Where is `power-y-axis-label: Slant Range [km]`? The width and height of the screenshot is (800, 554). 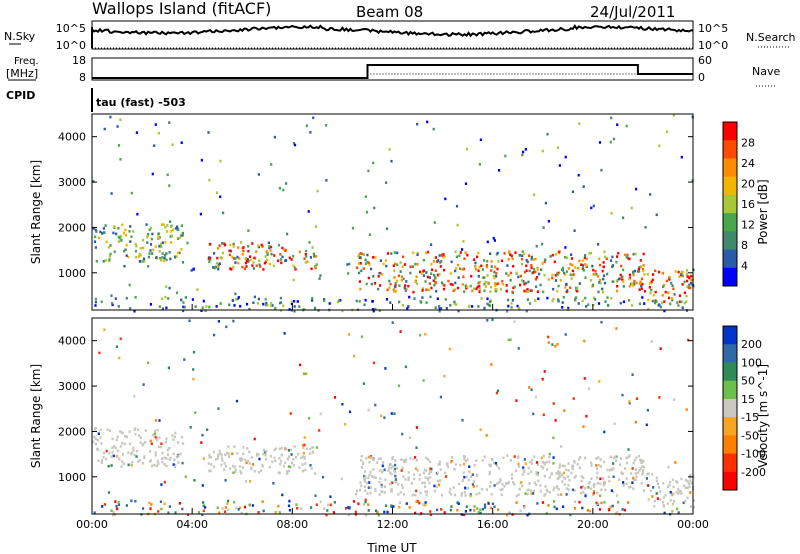 power-y-axis-label: Slant Range [km] is located at coordinates (36, 212).